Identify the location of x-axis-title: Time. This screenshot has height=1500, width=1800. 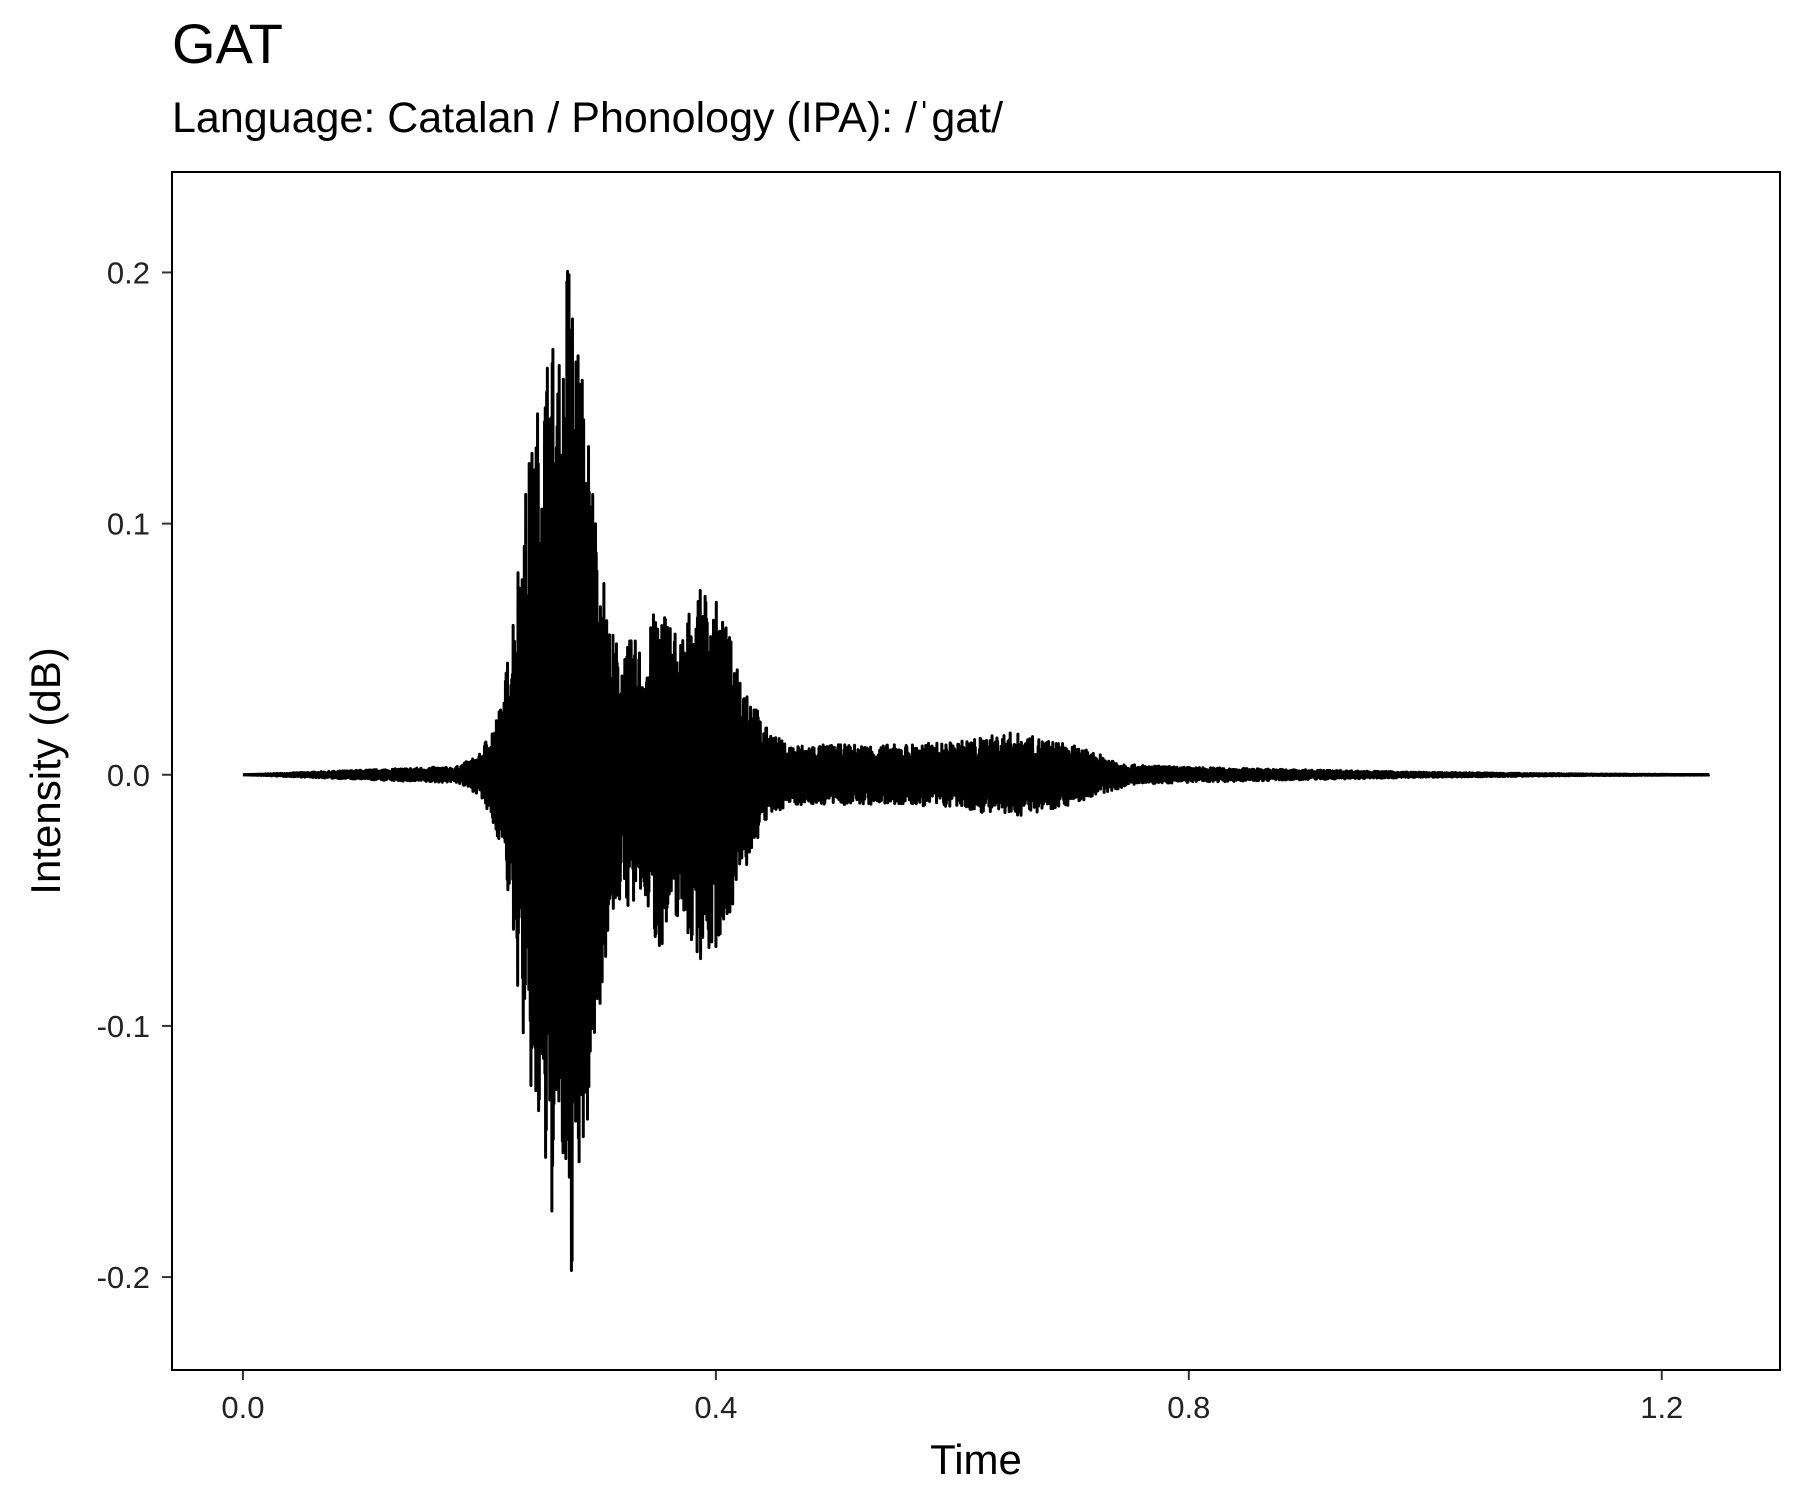
(976, 1459).